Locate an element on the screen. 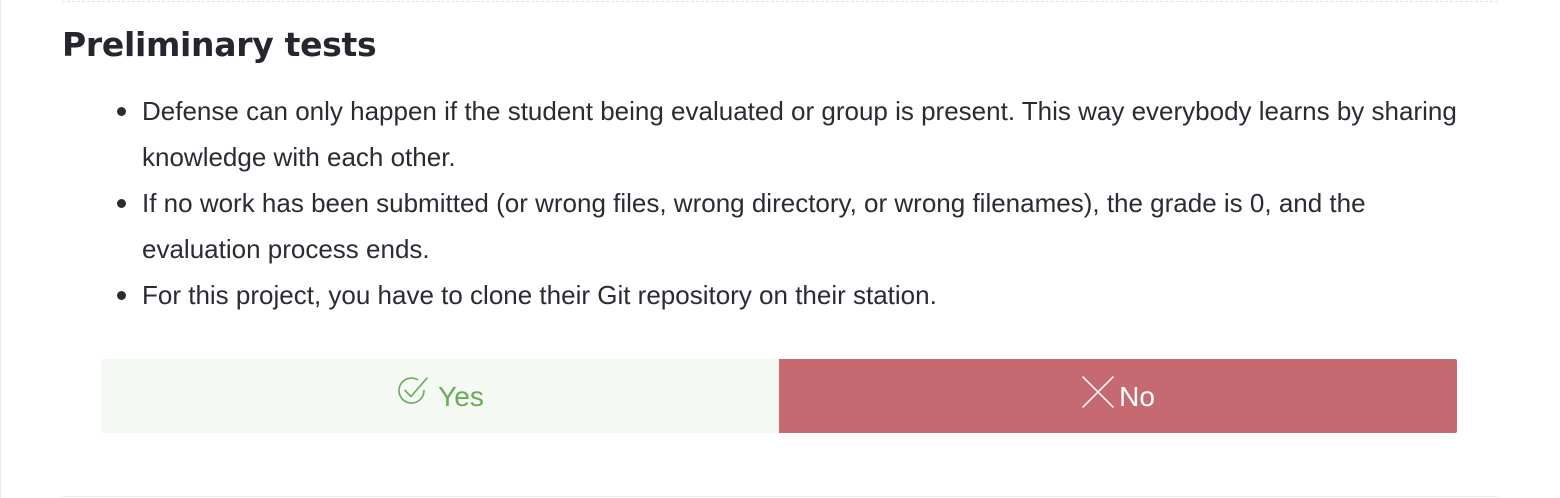 The image size is (1560, 498). yes-button-label: Yes is located at coordinates (461, 396).